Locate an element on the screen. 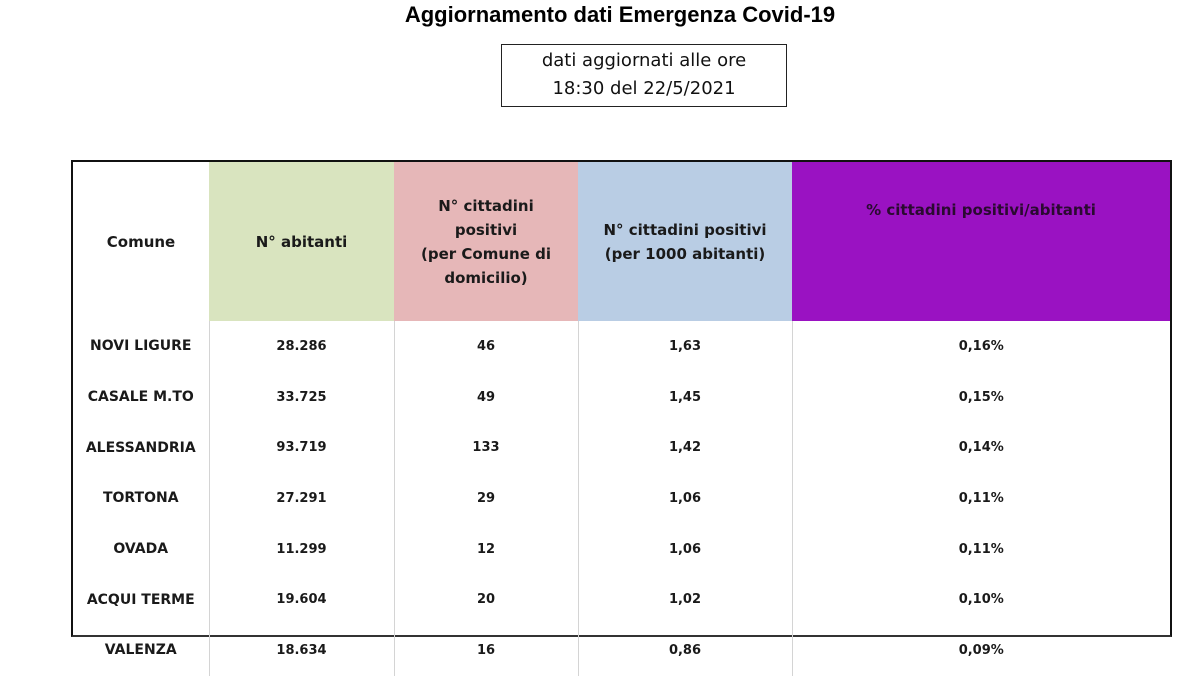  page-title: Aggiornamento dati Emergenza Covid-19 is located at coordinates (620, 14).